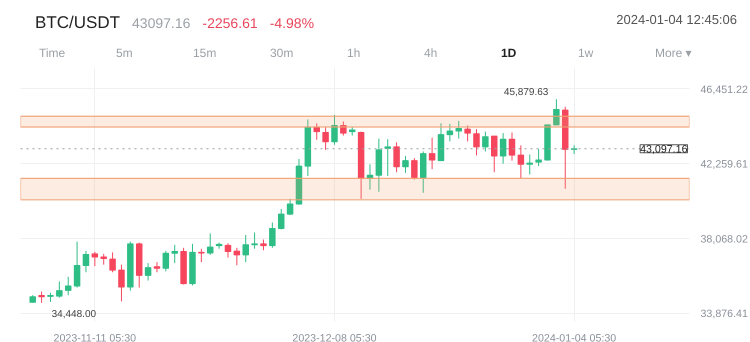  Describe the element at coordinates (161, 23) in the screenshot. I see `text: 43097.16` at that location.